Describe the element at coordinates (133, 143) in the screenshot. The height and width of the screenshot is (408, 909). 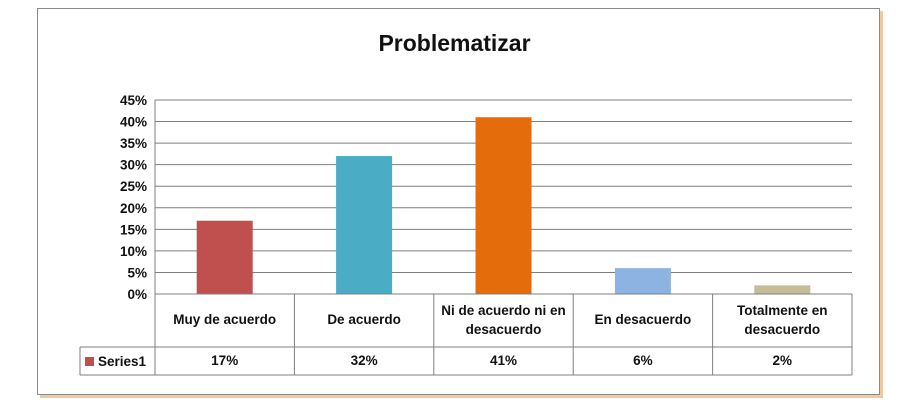
I see `y-tick-label: 35%` at that location.